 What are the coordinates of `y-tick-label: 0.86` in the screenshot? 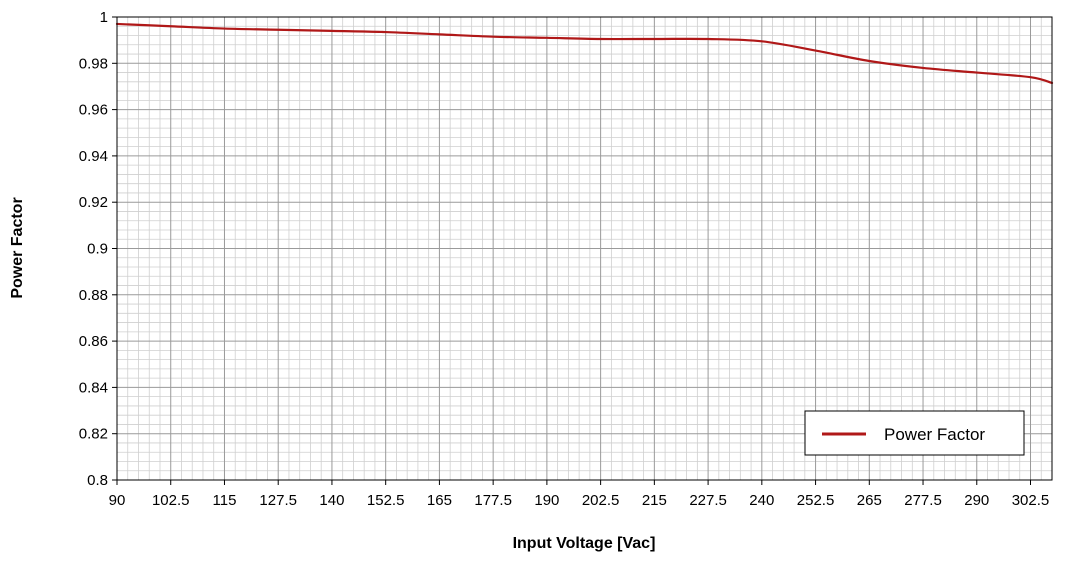 It's located at (93, 341).